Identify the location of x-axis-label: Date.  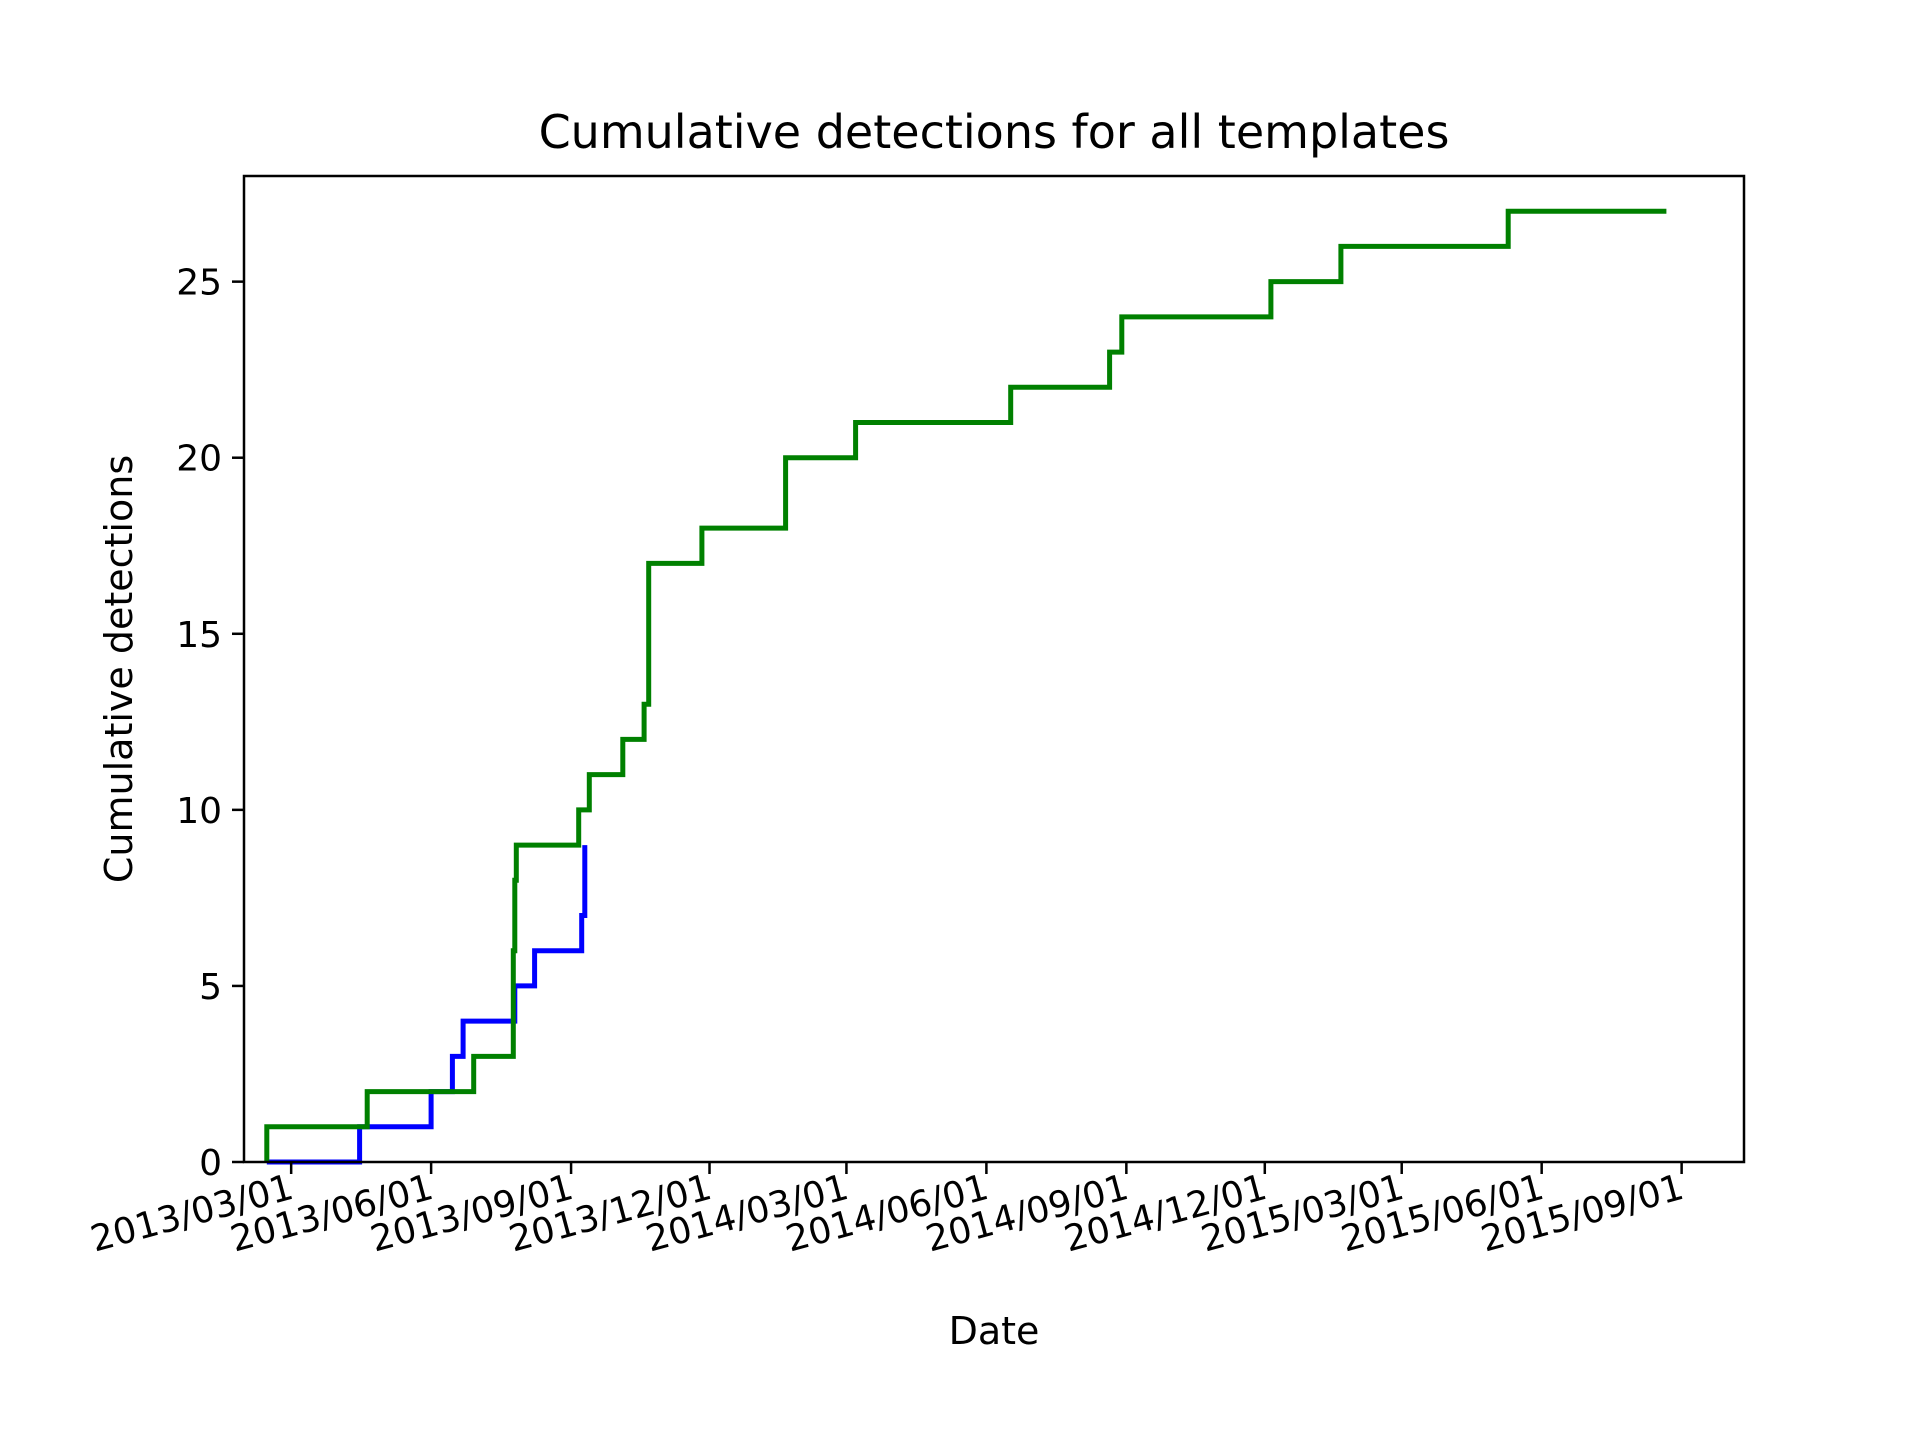
(994, 1331).